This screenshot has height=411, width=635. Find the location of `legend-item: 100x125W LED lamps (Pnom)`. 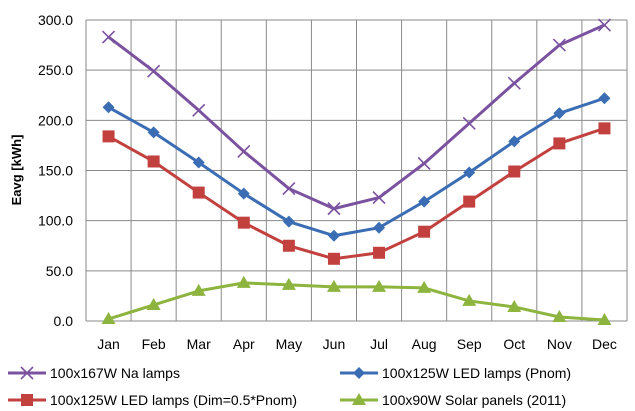

legend-item: 100x125W LED lamps (Pnom) is located at coordinates (455, 373).